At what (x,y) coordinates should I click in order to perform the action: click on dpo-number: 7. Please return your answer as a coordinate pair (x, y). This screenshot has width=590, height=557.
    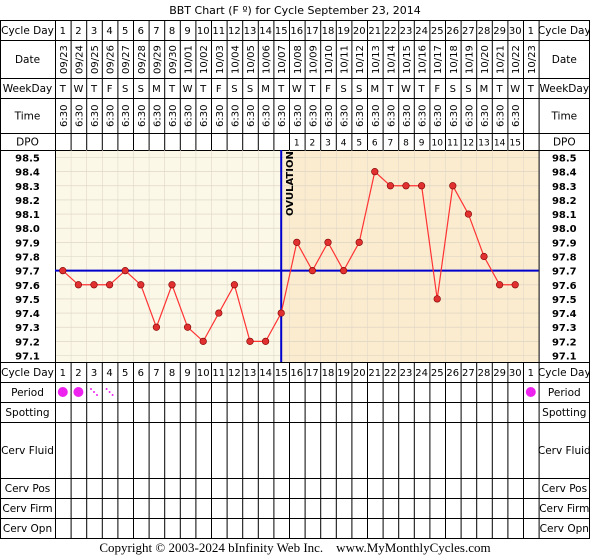
    Looking at the image, I should click on (391, 144).